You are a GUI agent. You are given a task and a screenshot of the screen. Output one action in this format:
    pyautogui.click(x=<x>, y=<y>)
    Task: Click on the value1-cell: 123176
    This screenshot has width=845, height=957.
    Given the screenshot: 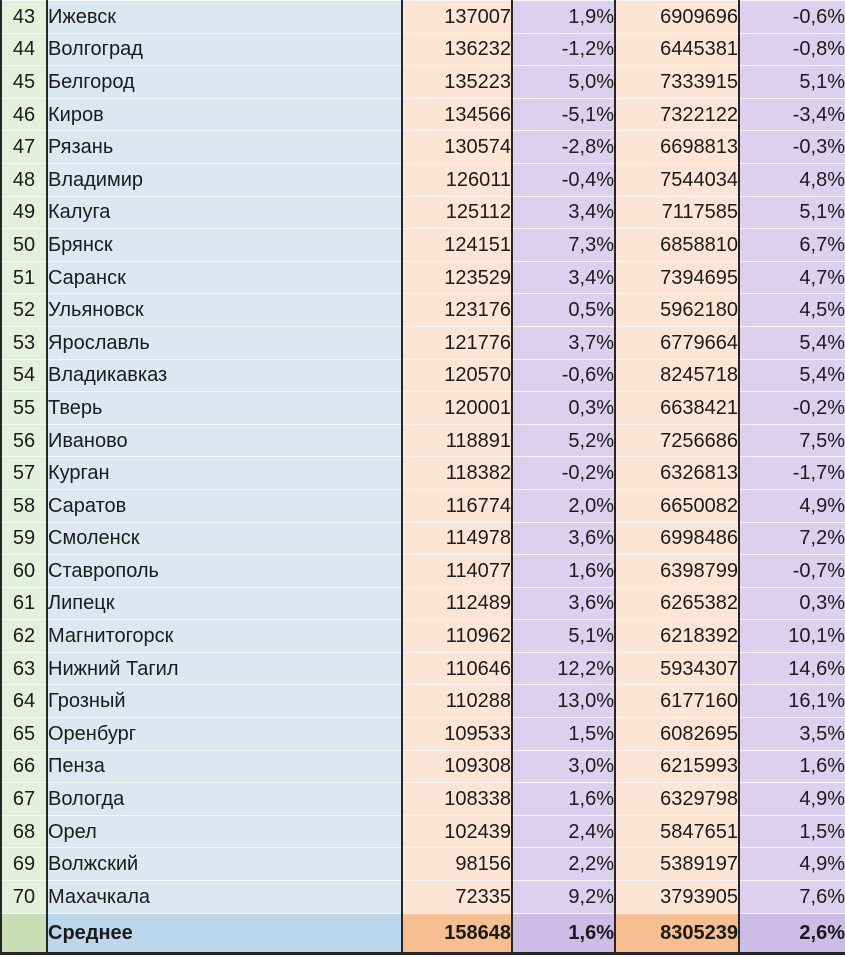 What is the action you would take?
    pyautogui.click(x=457, y=310)
    